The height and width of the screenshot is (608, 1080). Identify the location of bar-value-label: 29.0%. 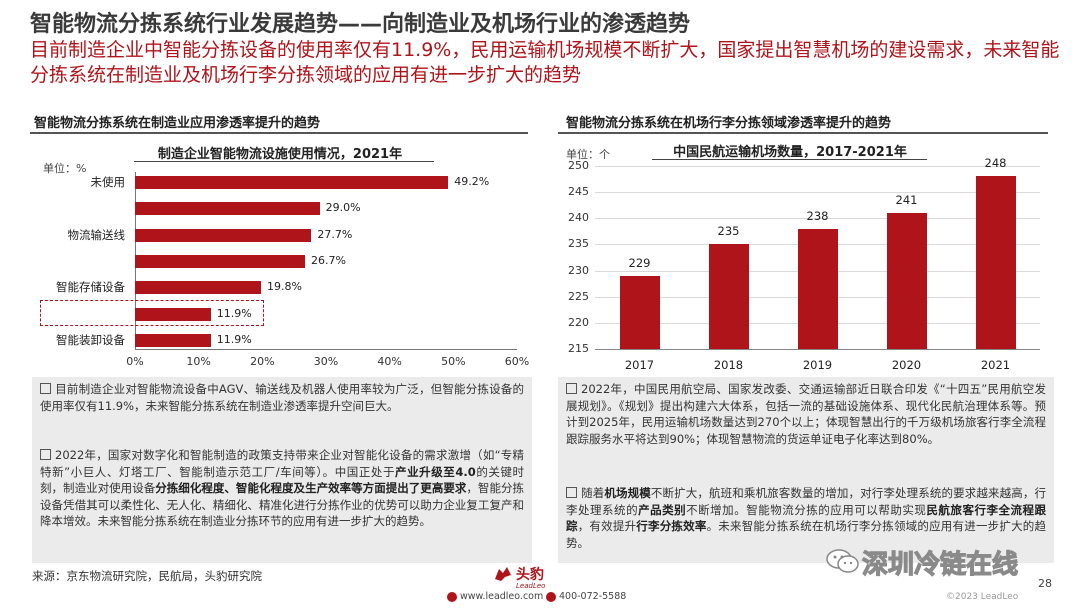
(343, 208).